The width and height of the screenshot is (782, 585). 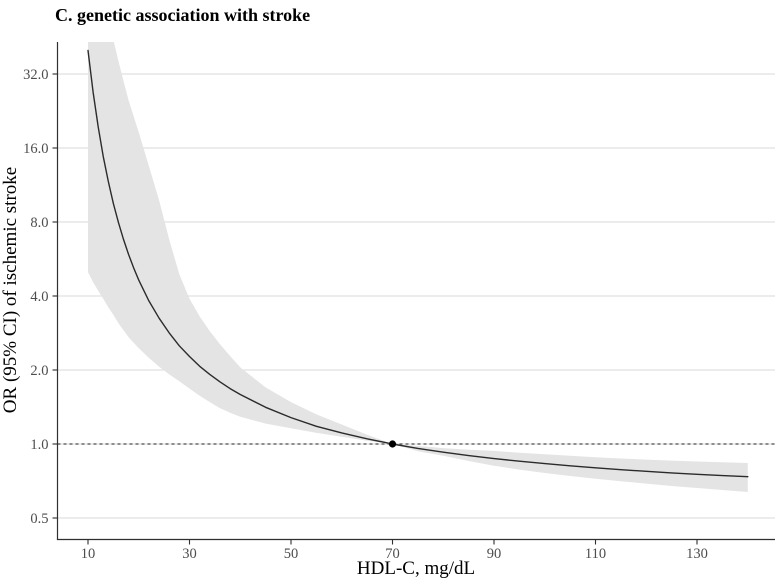 What do you see at coordinates (189, 554) in the screenshot?
I see `x-tick-label-30: 30` at bounding box center [189, 554].